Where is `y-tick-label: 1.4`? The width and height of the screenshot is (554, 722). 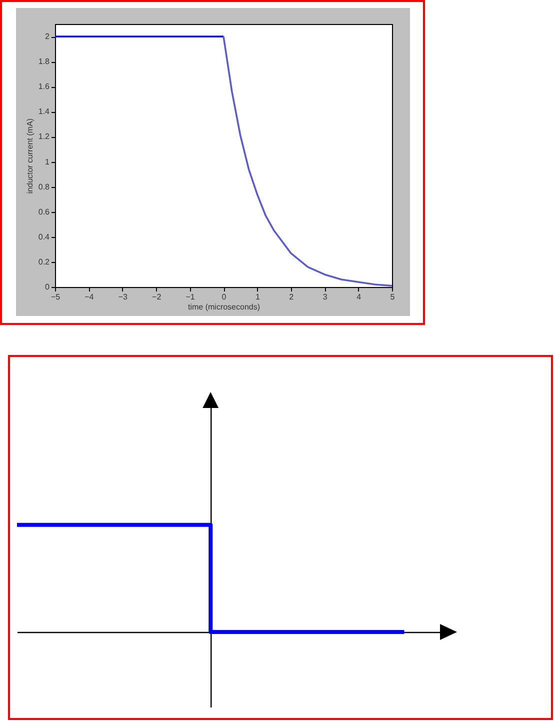 y-tick-label: 1.4 is located at coordinates (44, 111).